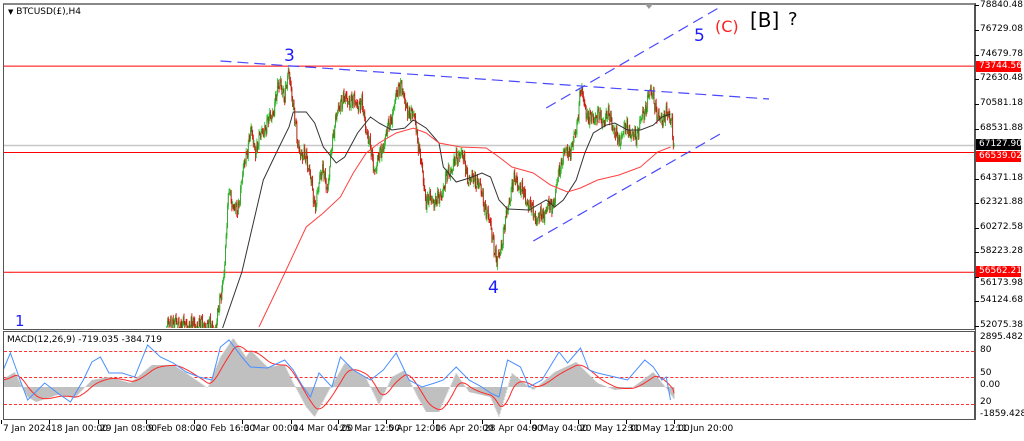 This screenshot has height=441, width=1024. What do you see at coordinates (727, 26) in the screenshot?
I see `wave-label-c: (C)` at bounding box center [727, 26].